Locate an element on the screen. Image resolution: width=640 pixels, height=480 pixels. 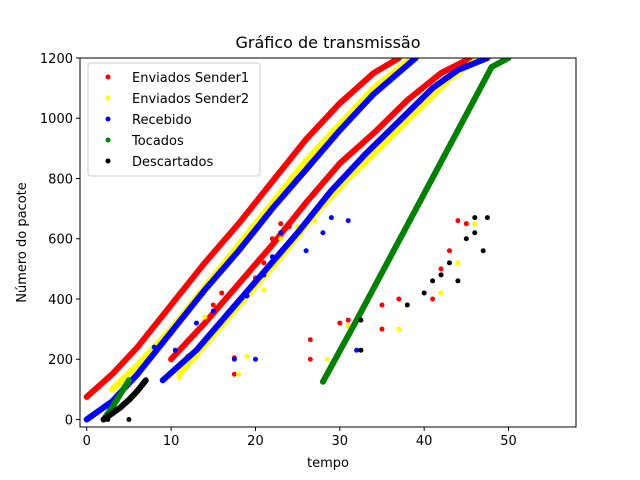
x-tick-label-2: 20 is located at coordinates (255, 441).